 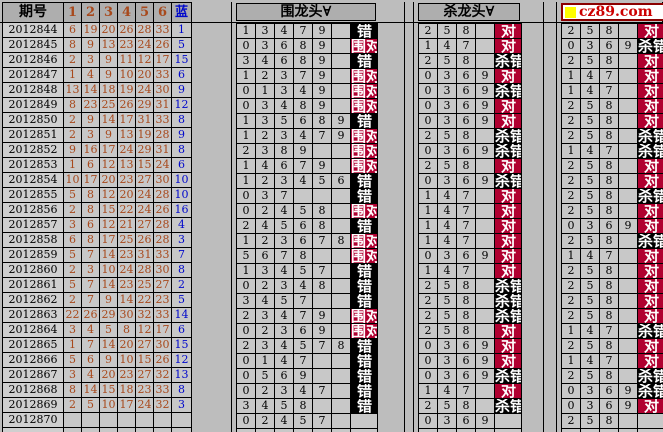 What do you see at coordinates (97, 405) in the screenshot?
I see `results-row: 2012869 2 5 10 17 24 32 3` at bounding box center [97, 405].